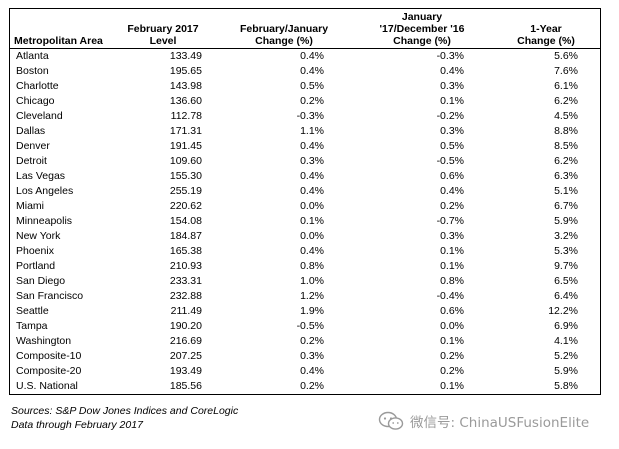  Describe the element at coordinates (566, 281) in the screenshot. I see `cell-yoy-change: 6.5%` at that location.